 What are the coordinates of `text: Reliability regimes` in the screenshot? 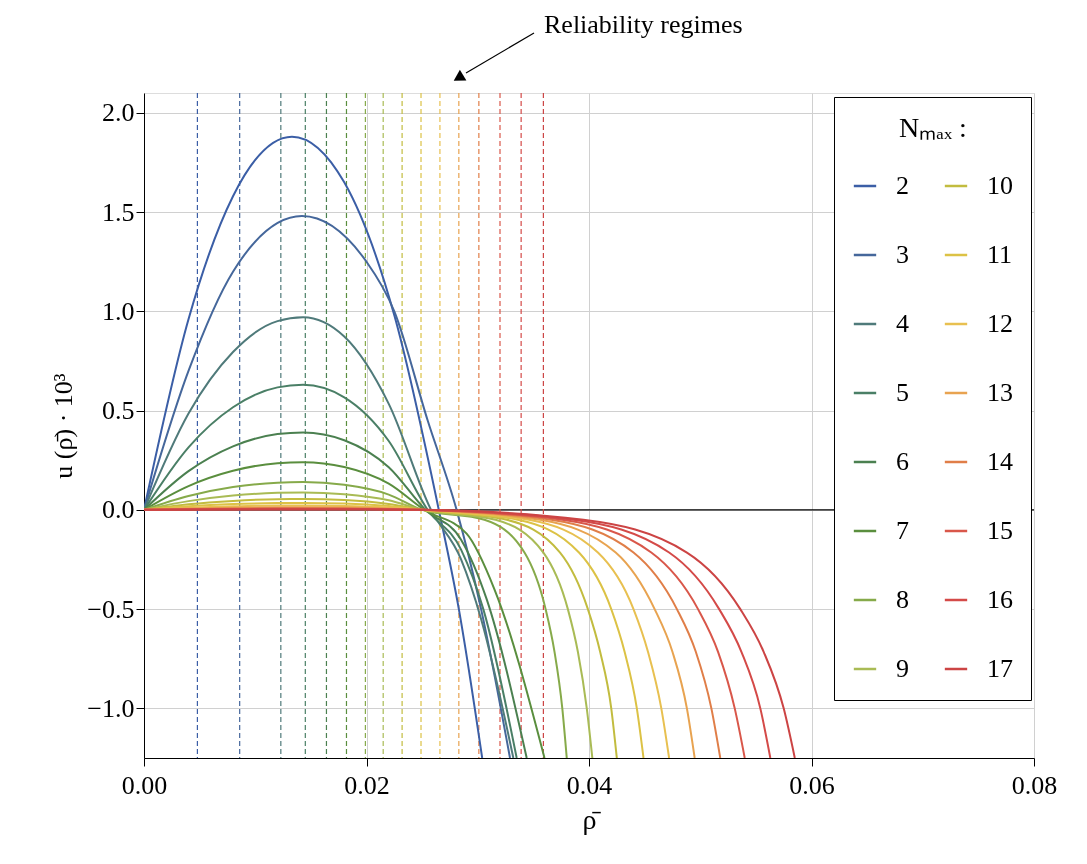 It's located at (643, 24).